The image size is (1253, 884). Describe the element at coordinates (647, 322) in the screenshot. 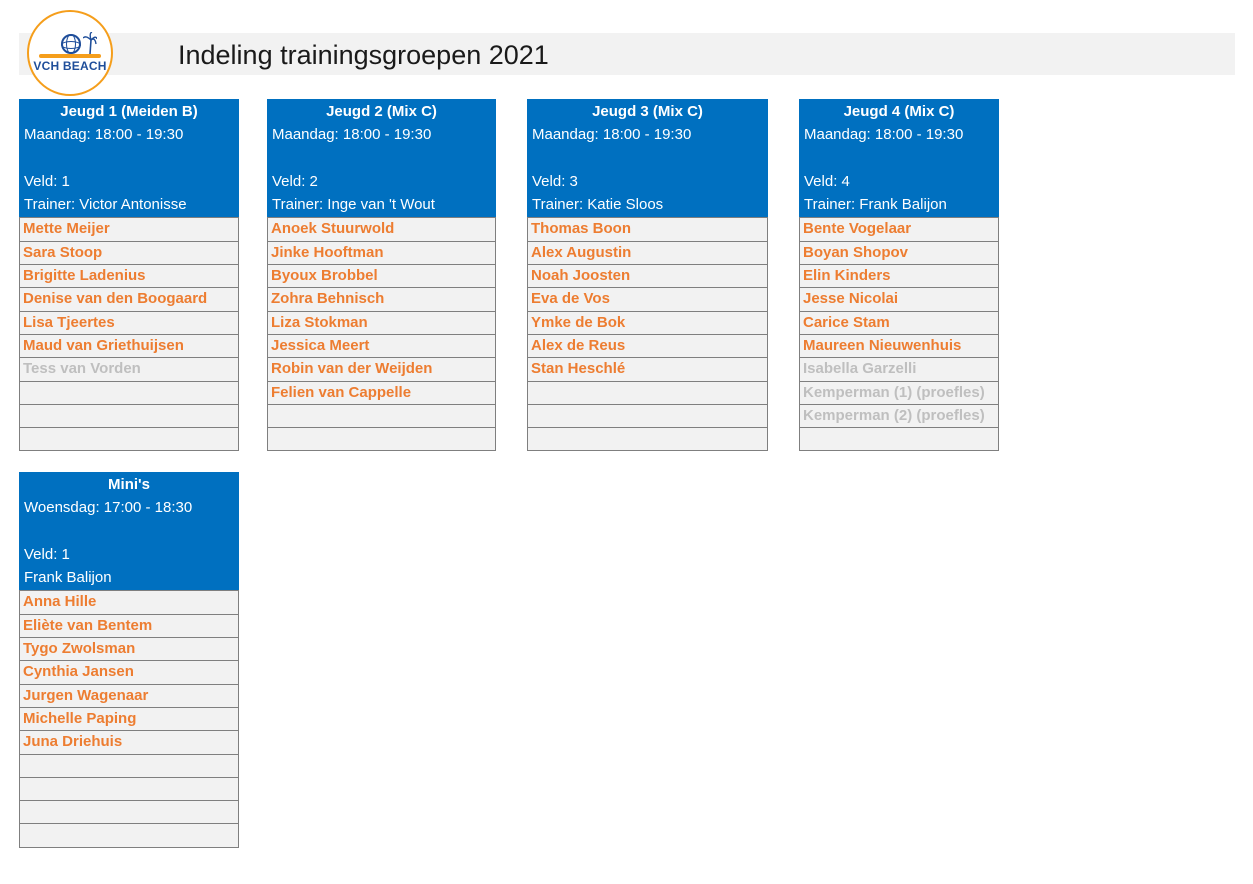

I see `member-row: Ymke de Bok` at that location.